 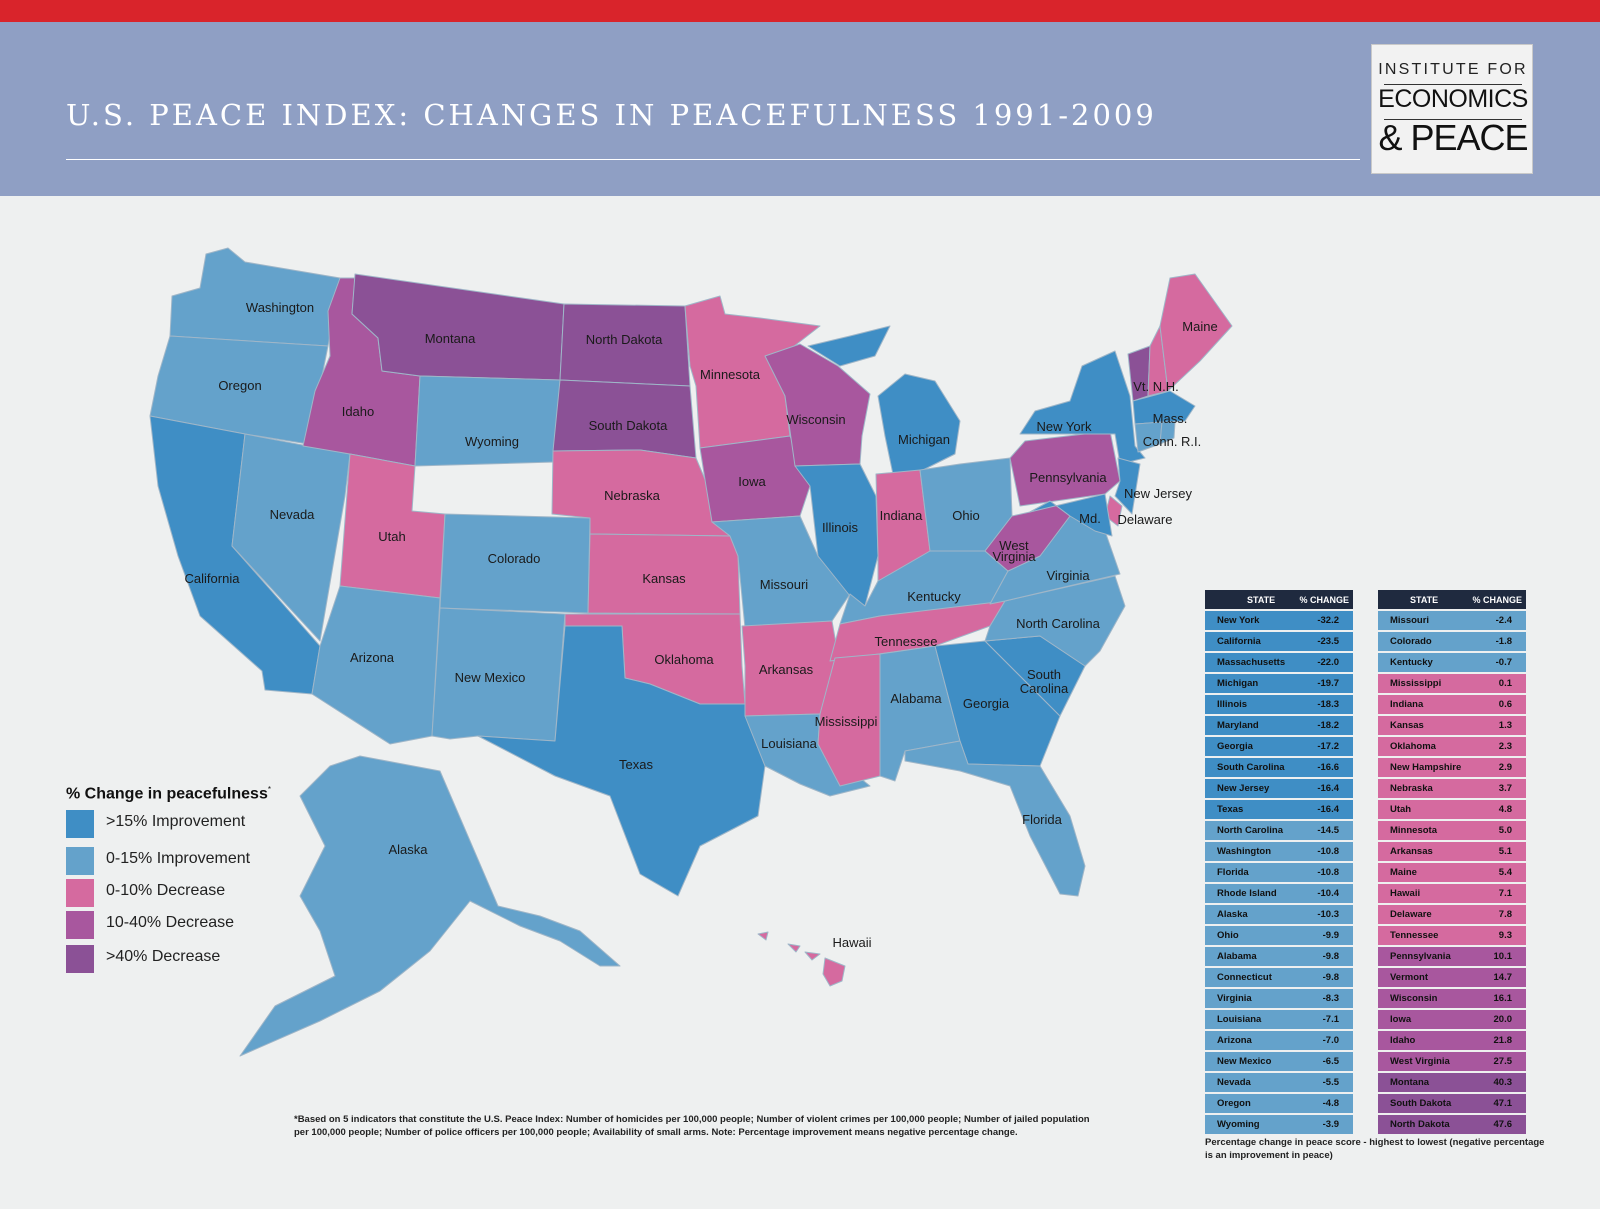 I want to click on table-cell-state: Iowa, so click(x=1401, y=1019).